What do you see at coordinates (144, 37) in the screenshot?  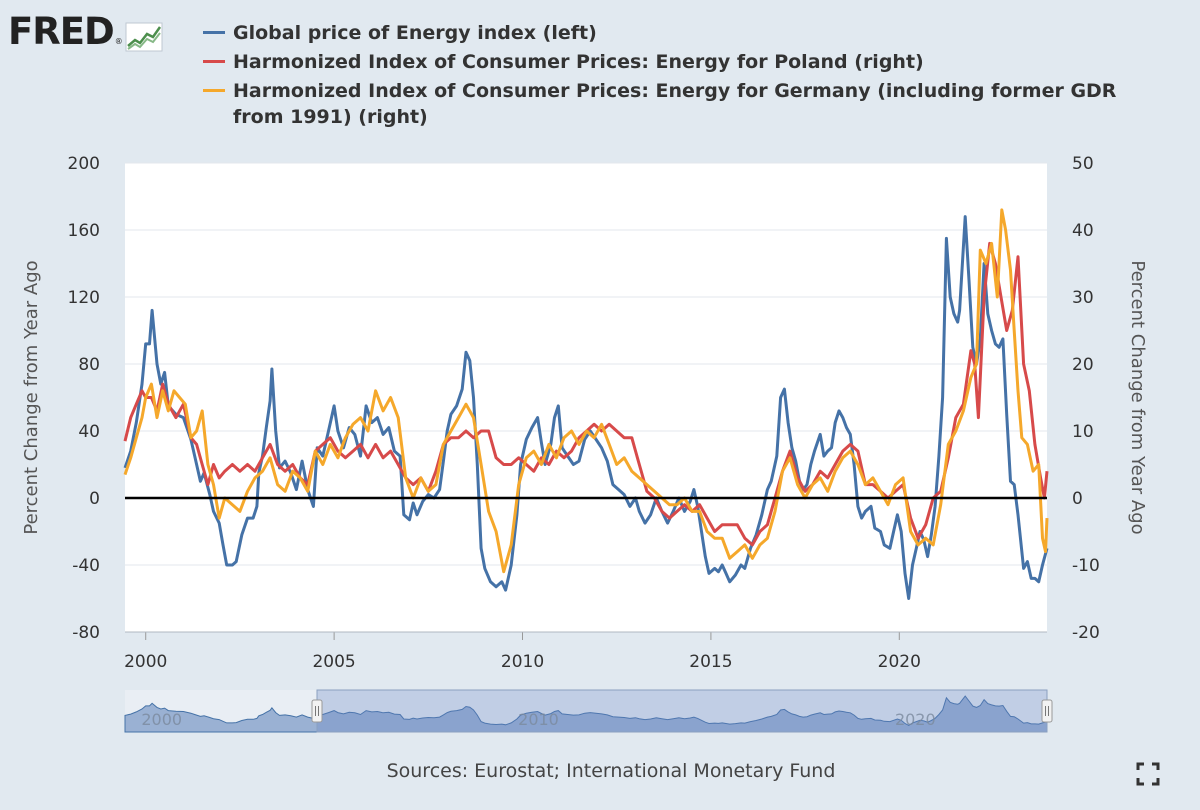 I see `line-chart-icon` at bounding box center [144, 37].